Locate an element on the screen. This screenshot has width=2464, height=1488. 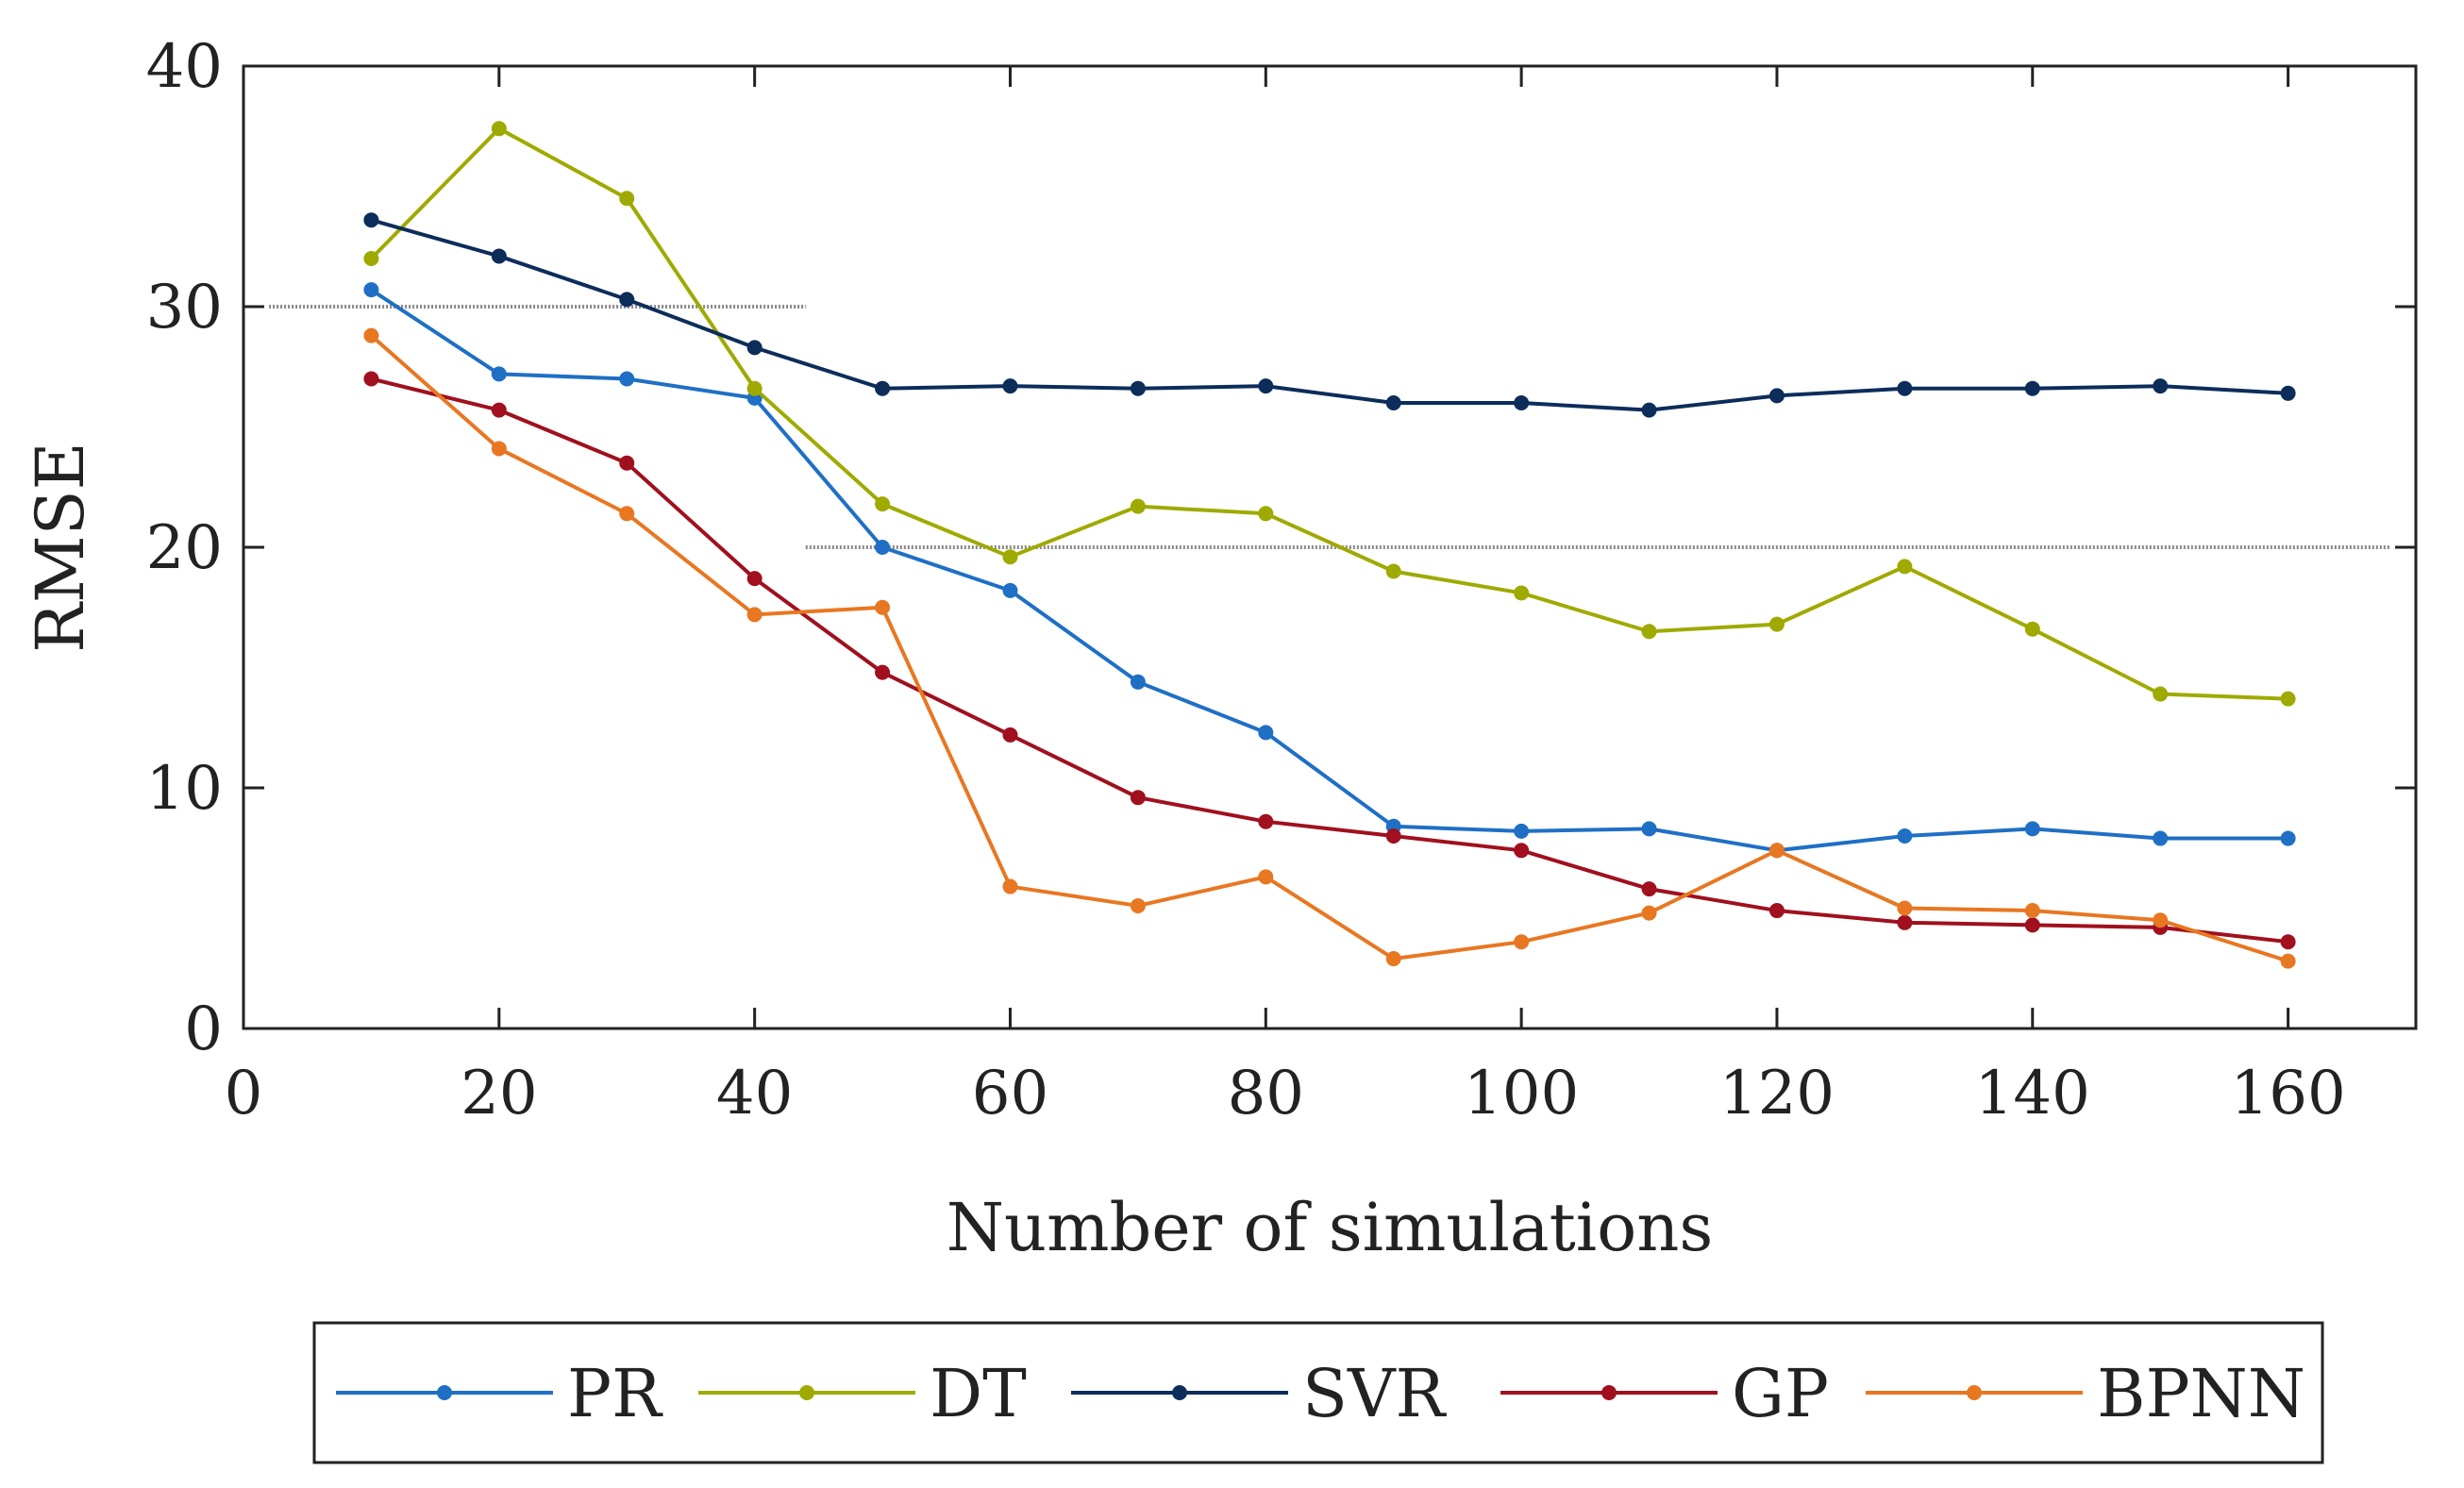
legend-marker-gp is located at coordinates (1609, 1392).